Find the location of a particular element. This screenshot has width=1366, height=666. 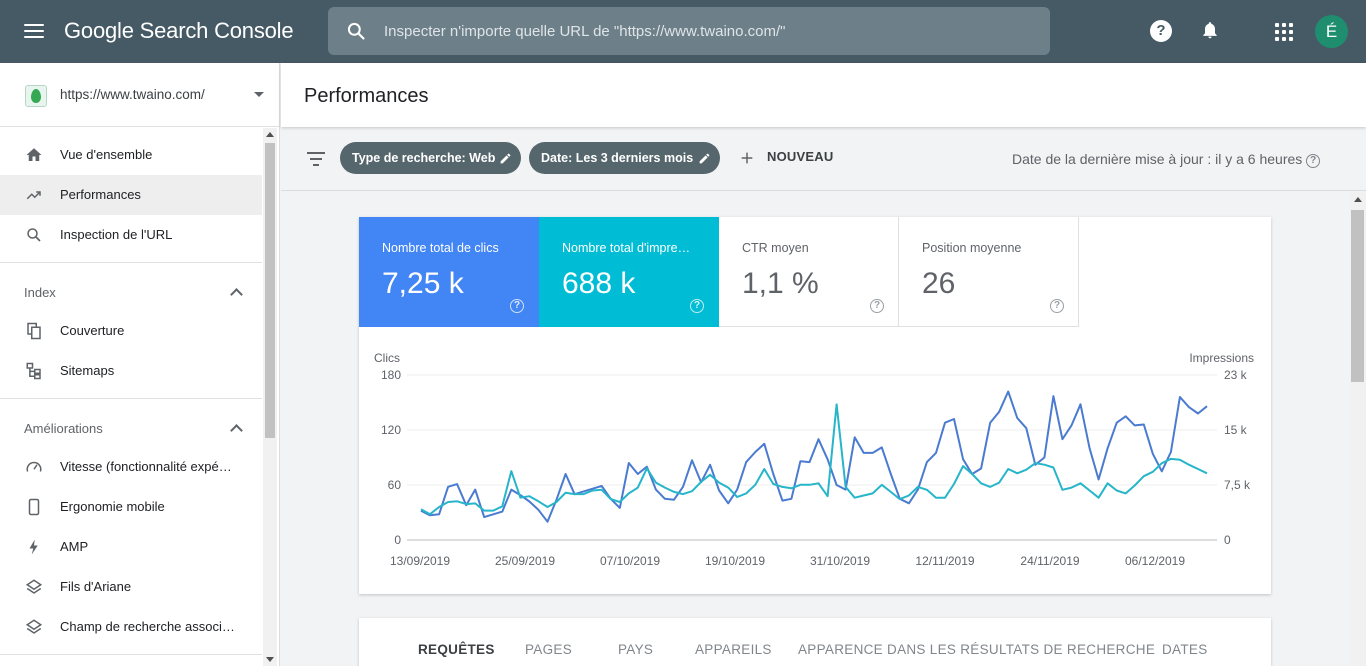

right-tick-label: 0 is located at coordinates (1227, 540).